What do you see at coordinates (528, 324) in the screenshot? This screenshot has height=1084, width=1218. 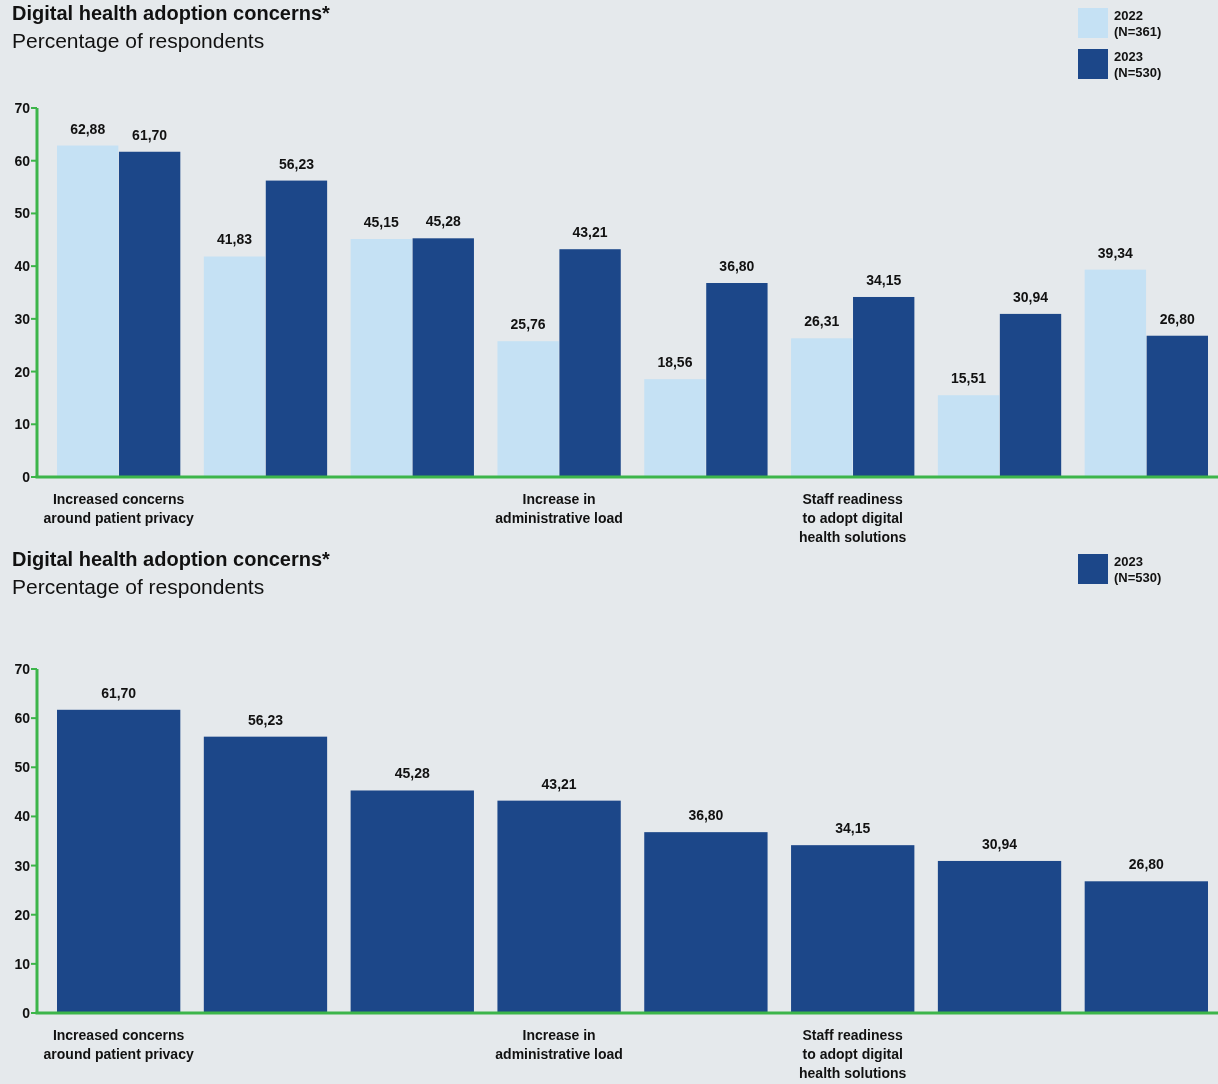 I see `data-label: 25,76` at bounding box center [528, 324].